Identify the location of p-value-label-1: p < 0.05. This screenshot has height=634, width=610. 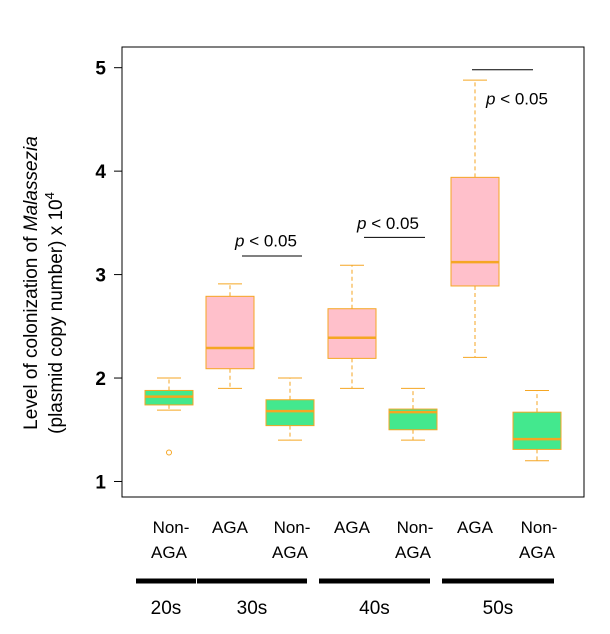
(265, 240).